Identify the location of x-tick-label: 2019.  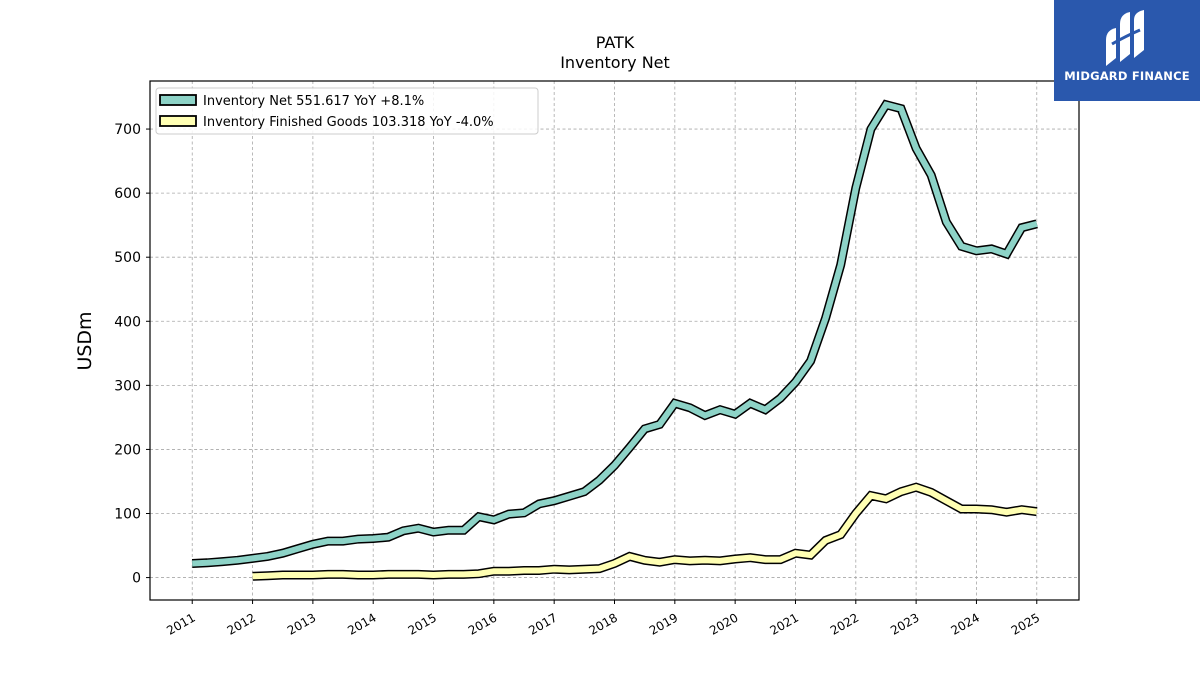
(663, 623).